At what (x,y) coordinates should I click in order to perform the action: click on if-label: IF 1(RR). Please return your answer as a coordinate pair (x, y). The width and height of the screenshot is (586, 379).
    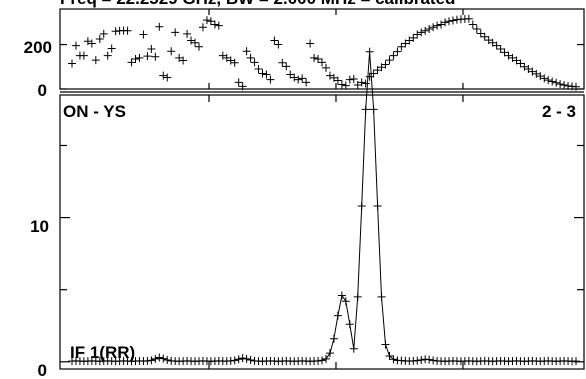
    Looking at the image, I should click on (102, 352).